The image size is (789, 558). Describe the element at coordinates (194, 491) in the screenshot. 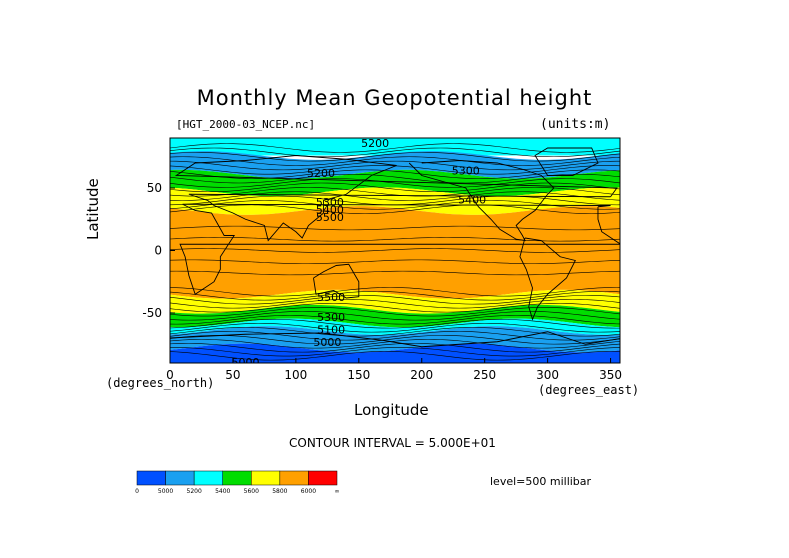

I see `colorbar-label: 5200` at that location.